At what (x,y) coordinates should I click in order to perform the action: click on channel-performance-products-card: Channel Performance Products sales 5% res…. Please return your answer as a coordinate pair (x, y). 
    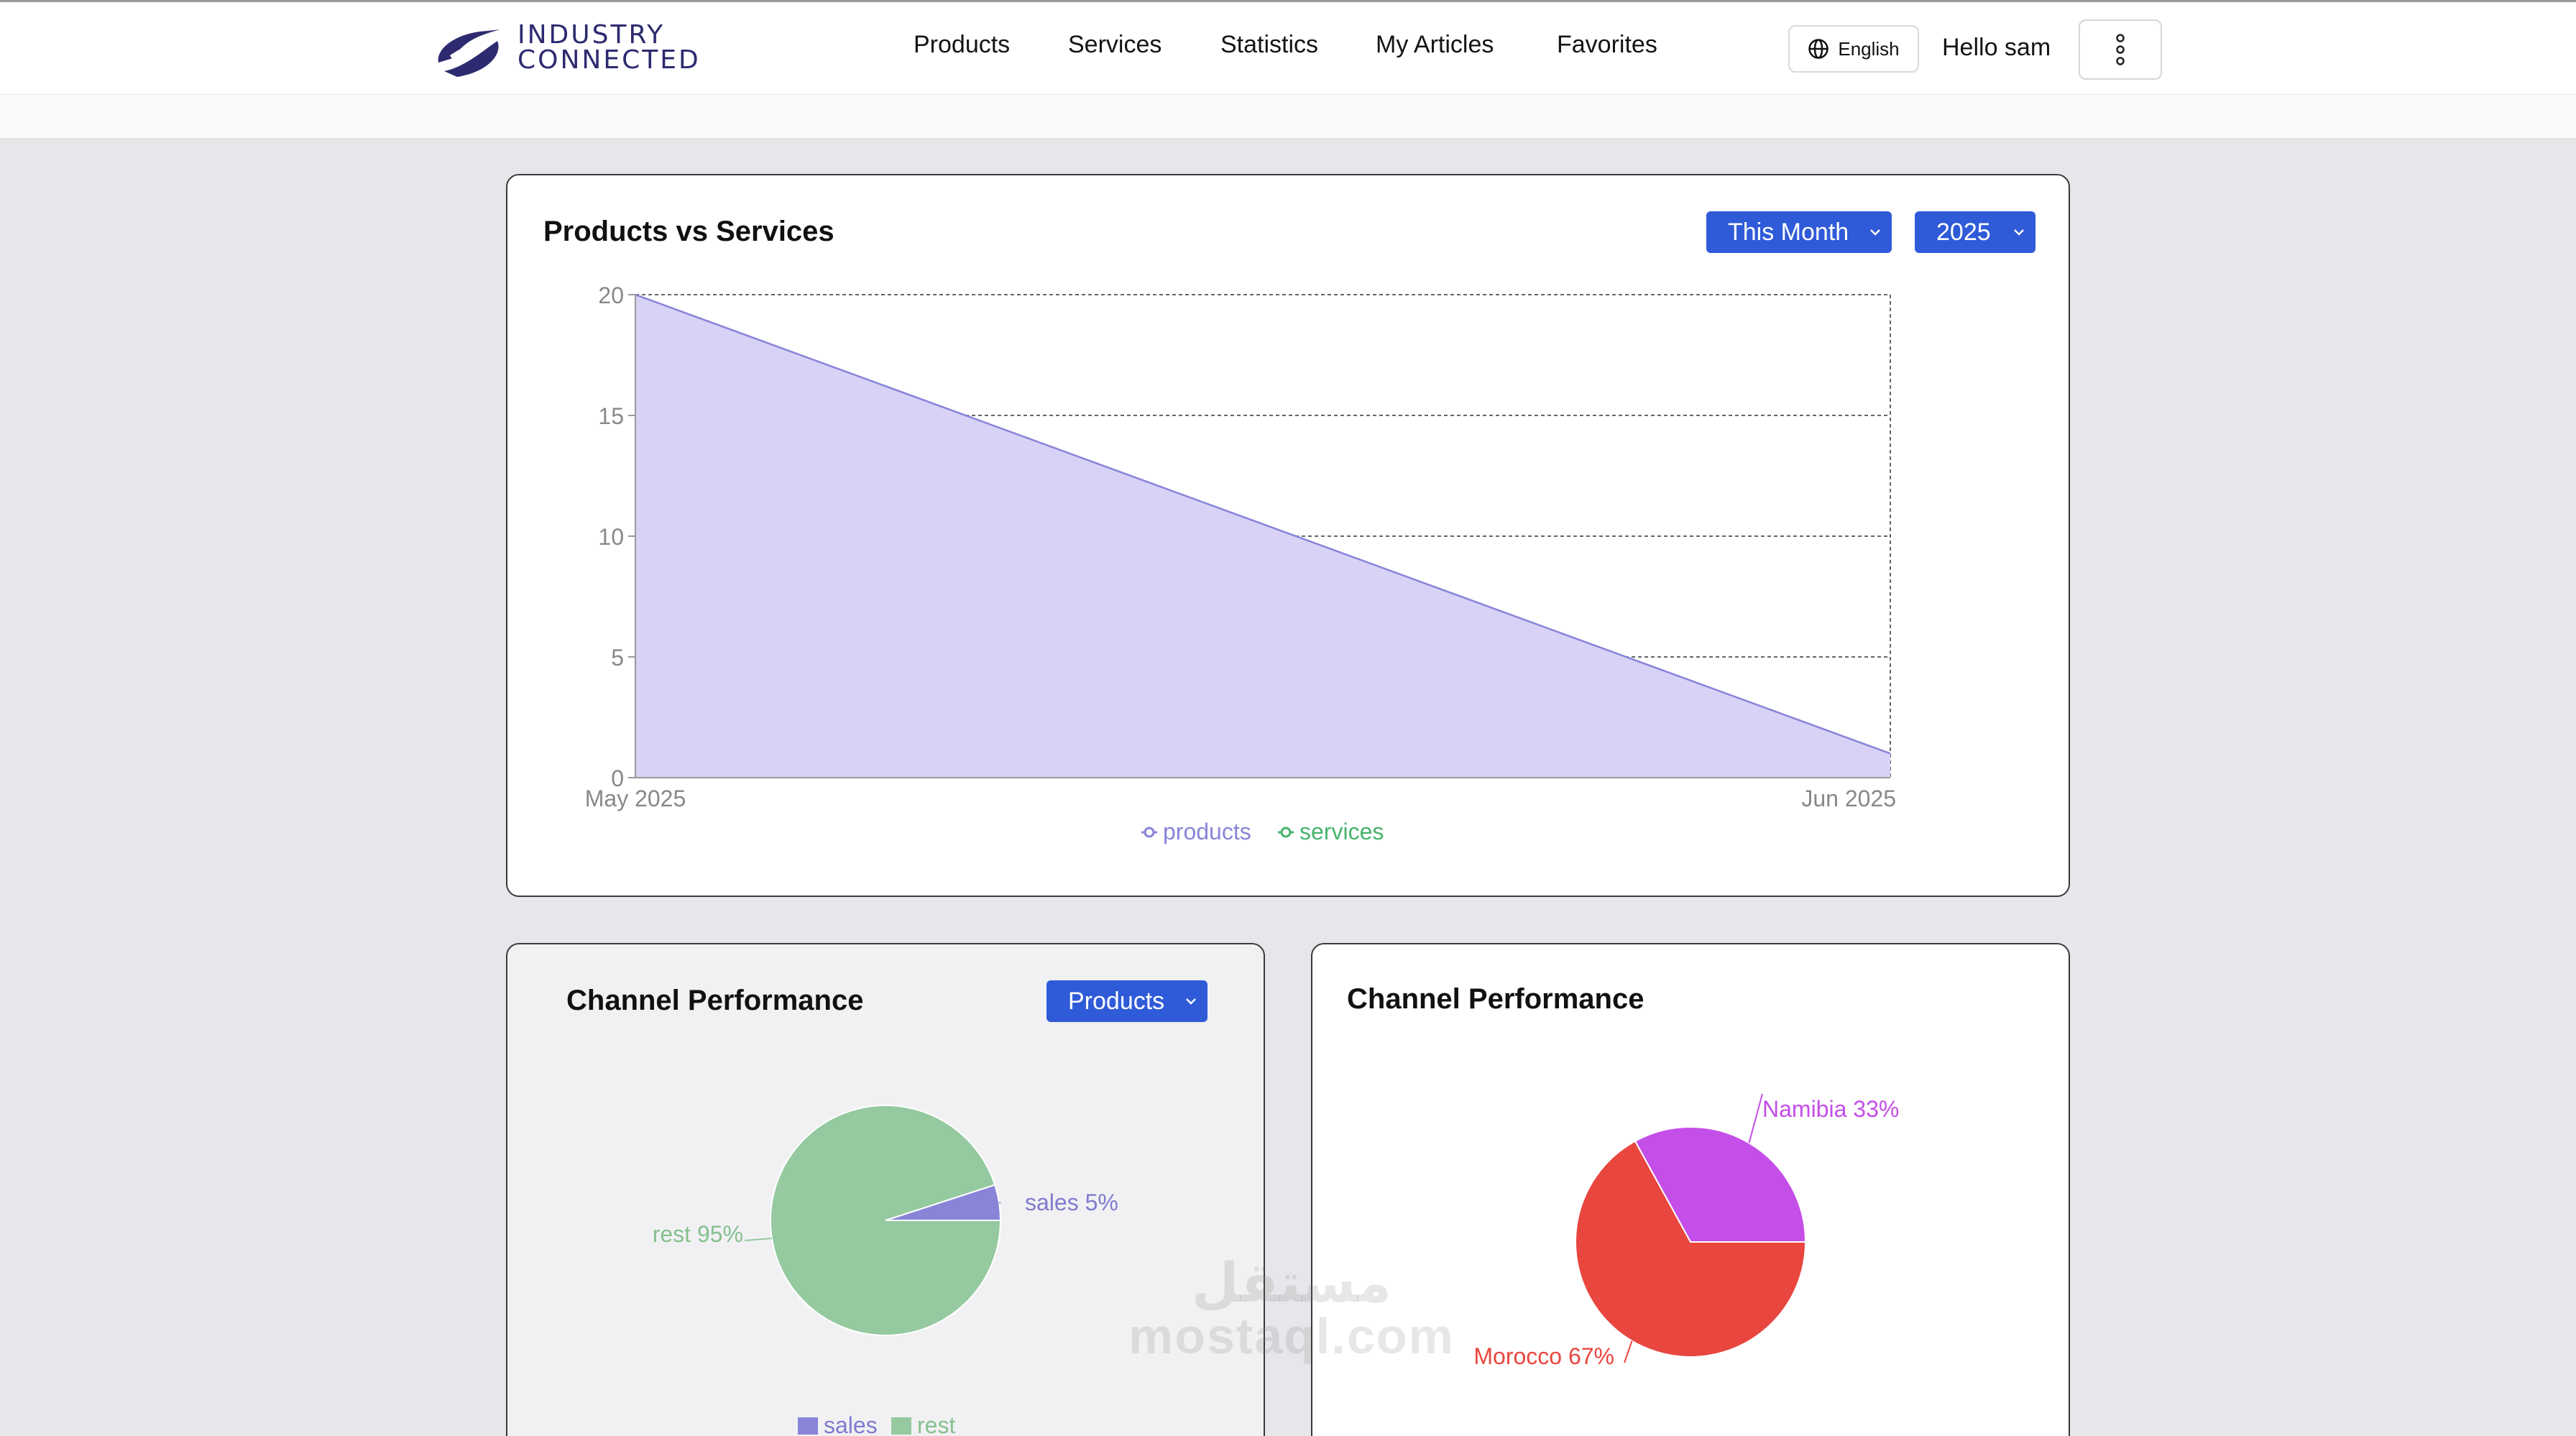
    Looking at the image, I should click on (885, 1190).